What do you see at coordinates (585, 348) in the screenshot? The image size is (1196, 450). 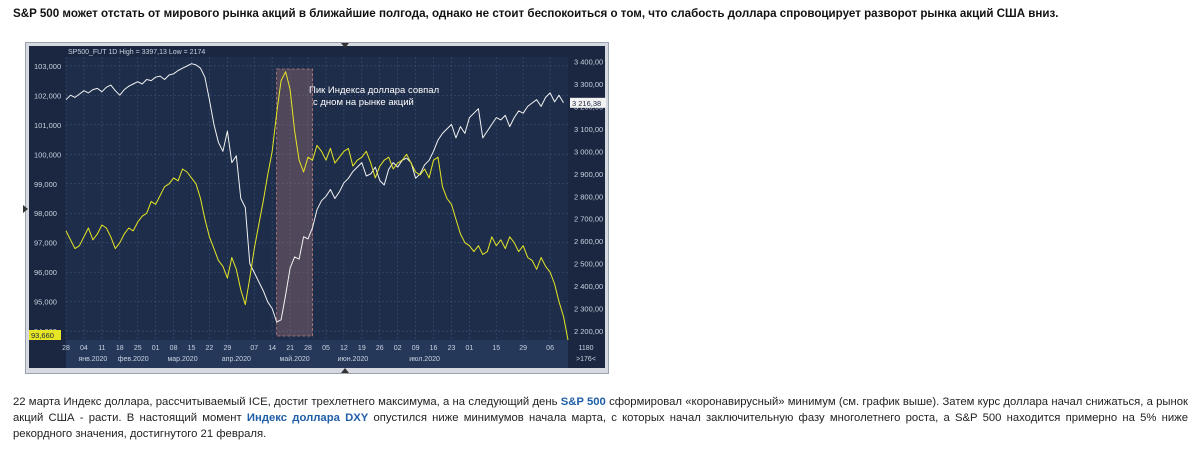 I see `x-corner-label: 1180` at bounding box center [585, 348].